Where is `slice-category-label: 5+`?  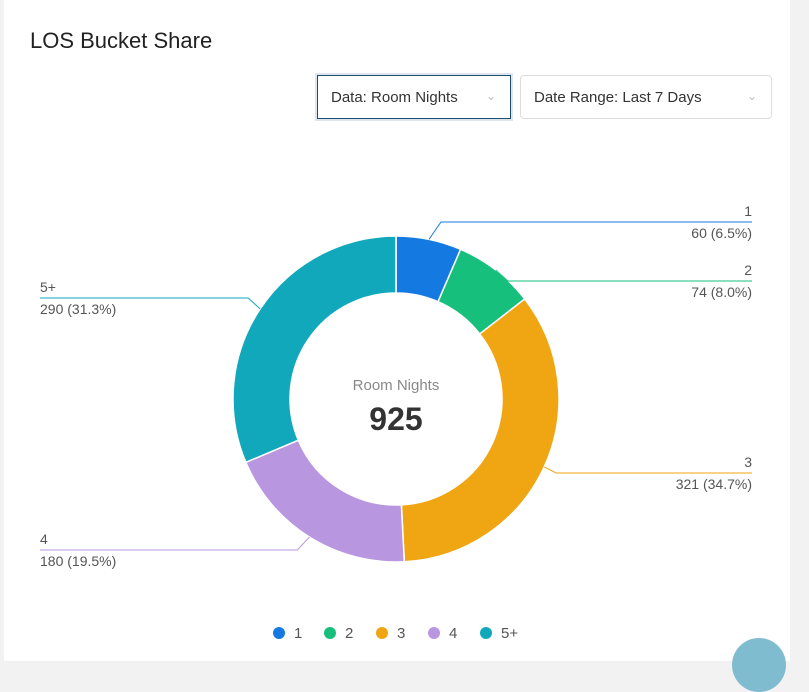
slice-category-label: 5+ is located at coordinates (48, 287).